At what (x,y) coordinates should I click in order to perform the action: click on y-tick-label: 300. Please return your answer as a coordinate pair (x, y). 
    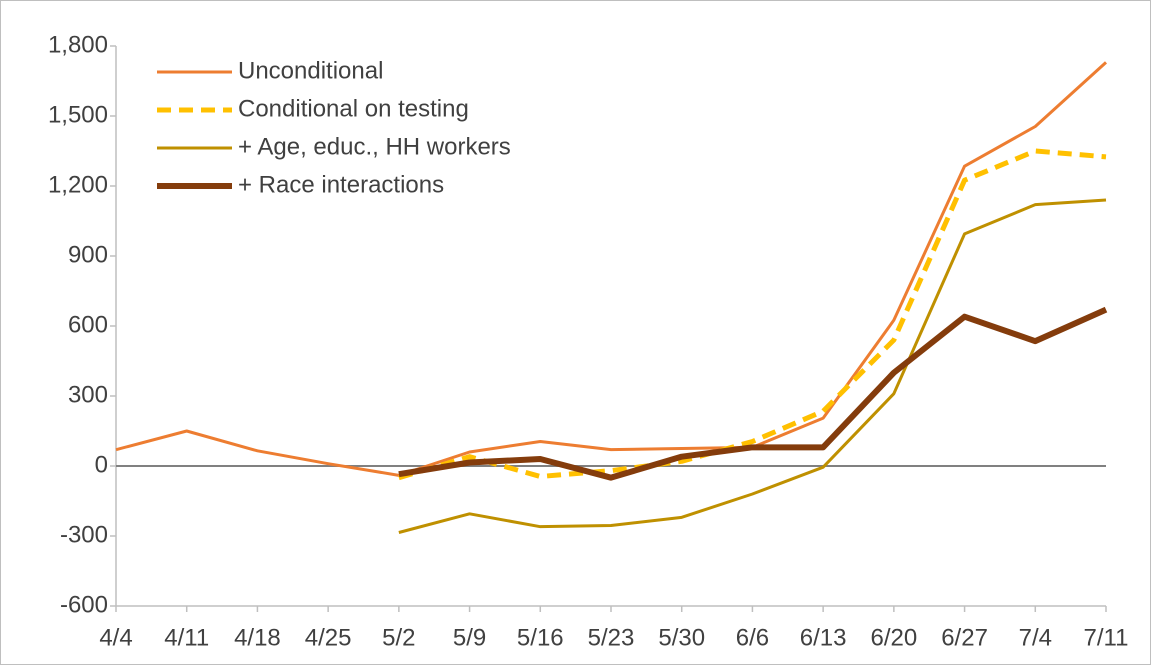
    Looking at the image, I should click on (88, 394).